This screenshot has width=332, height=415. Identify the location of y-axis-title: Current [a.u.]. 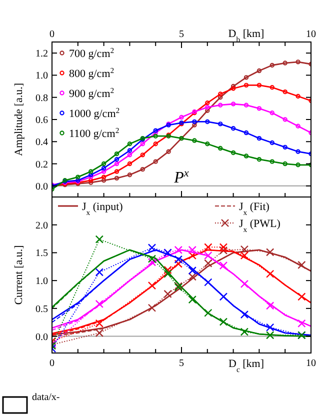
(19, 275).